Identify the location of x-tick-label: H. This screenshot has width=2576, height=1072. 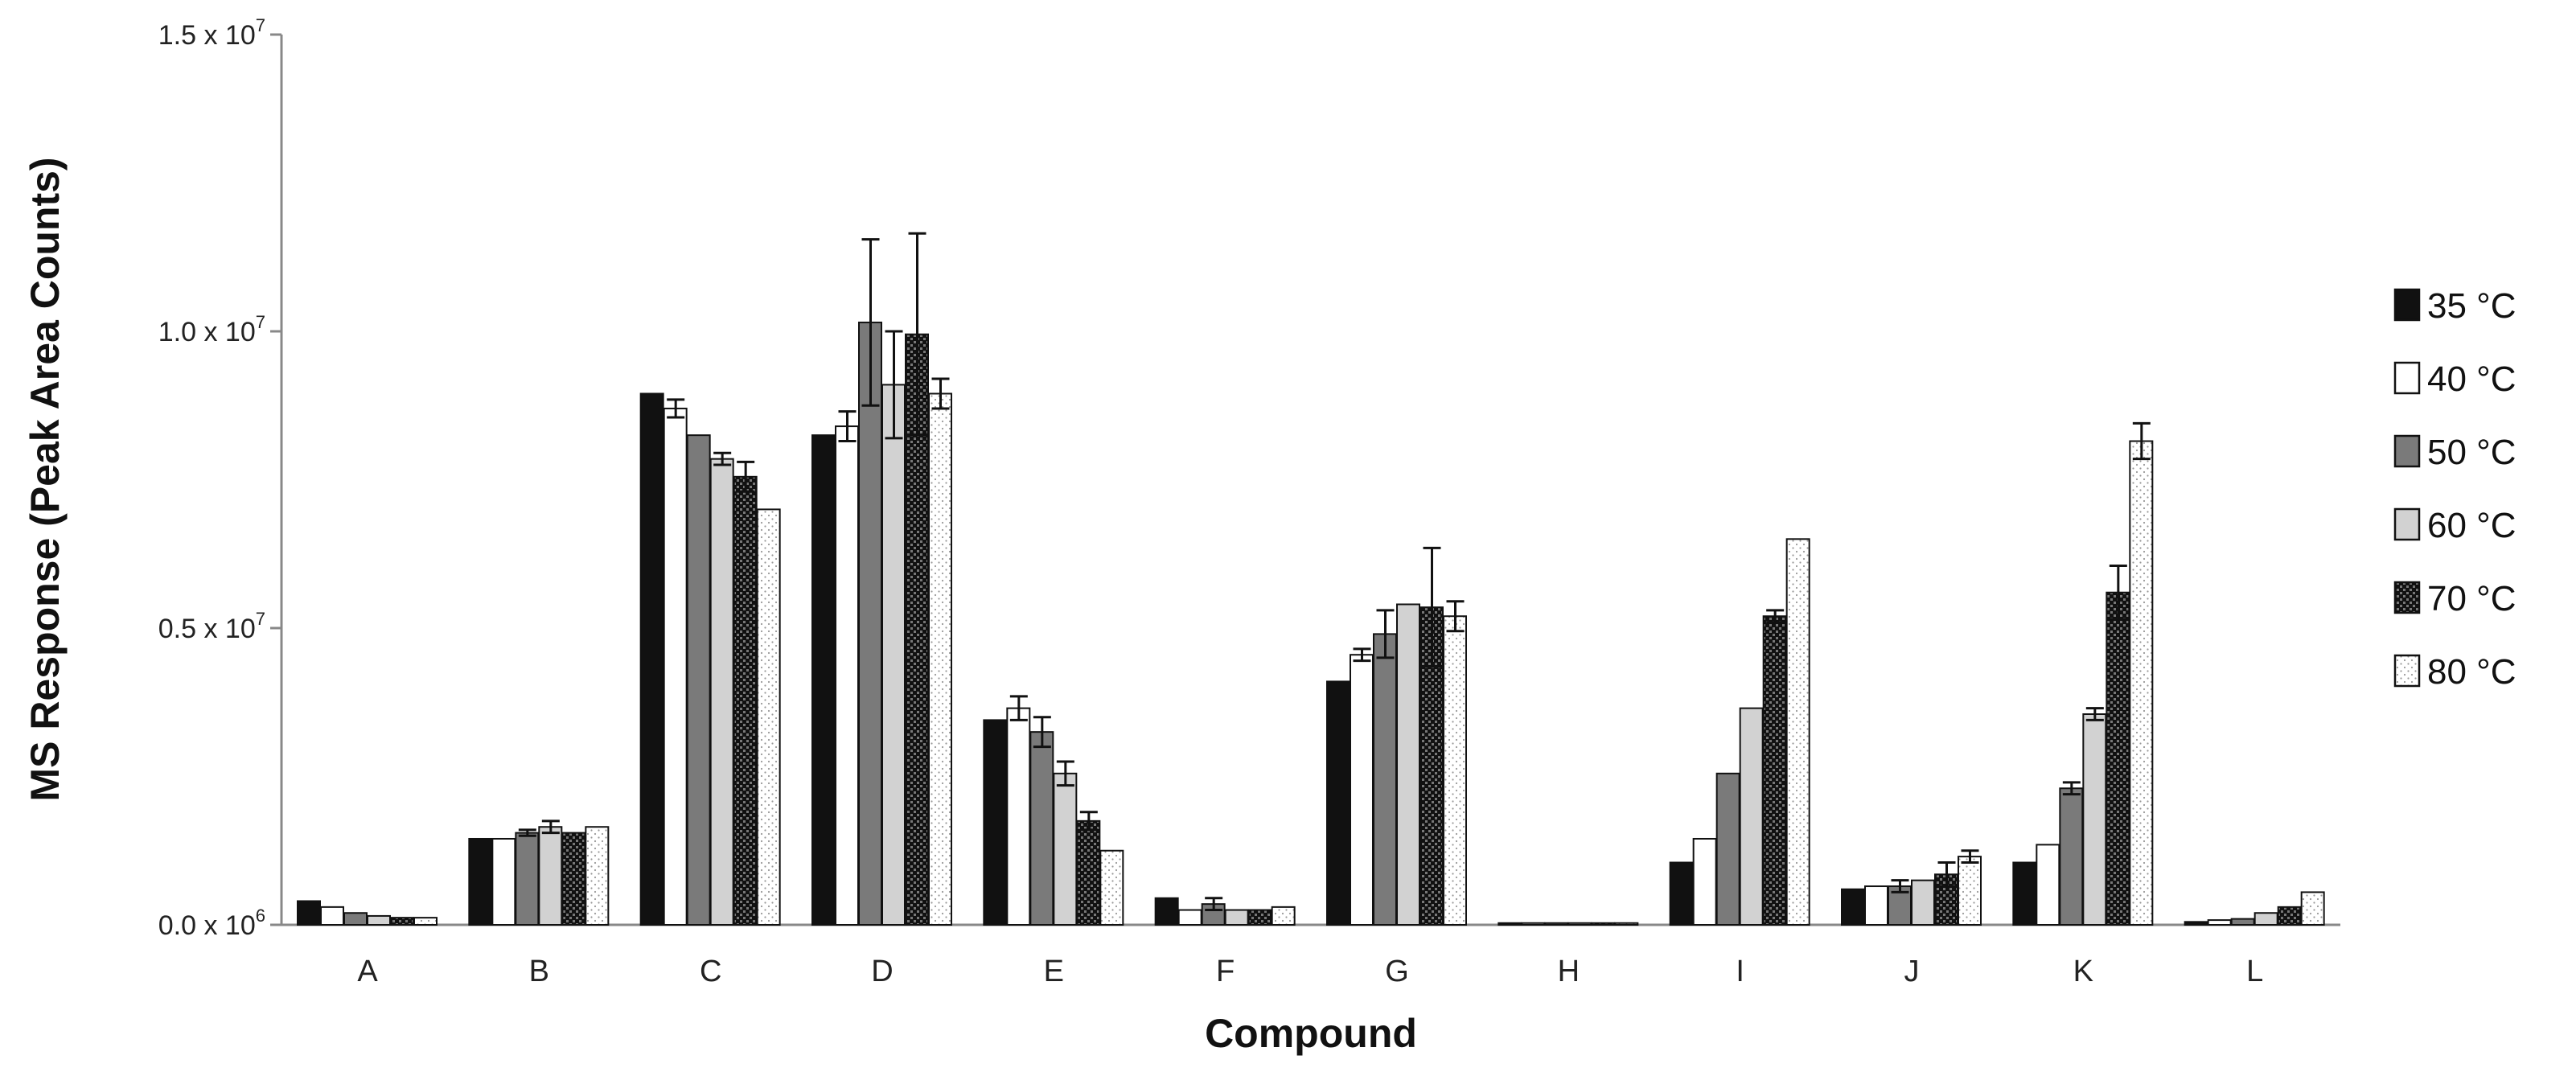
(1569, 971).